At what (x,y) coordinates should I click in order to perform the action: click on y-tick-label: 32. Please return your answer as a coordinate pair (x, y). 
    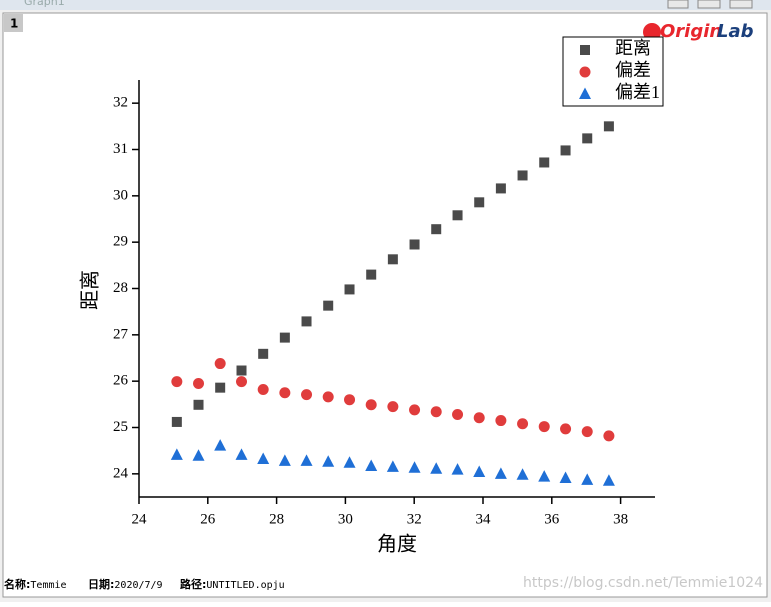
    Looking at the image, I should click on (120, 103).